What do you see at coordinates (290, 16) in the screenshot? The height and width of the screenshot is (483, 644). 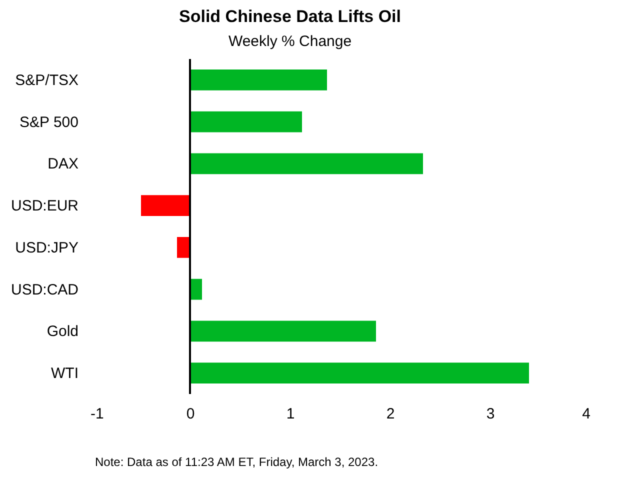 I see `chart-title: Solid Chinese Data Lifts Oil` at bounding box center [290, 16].